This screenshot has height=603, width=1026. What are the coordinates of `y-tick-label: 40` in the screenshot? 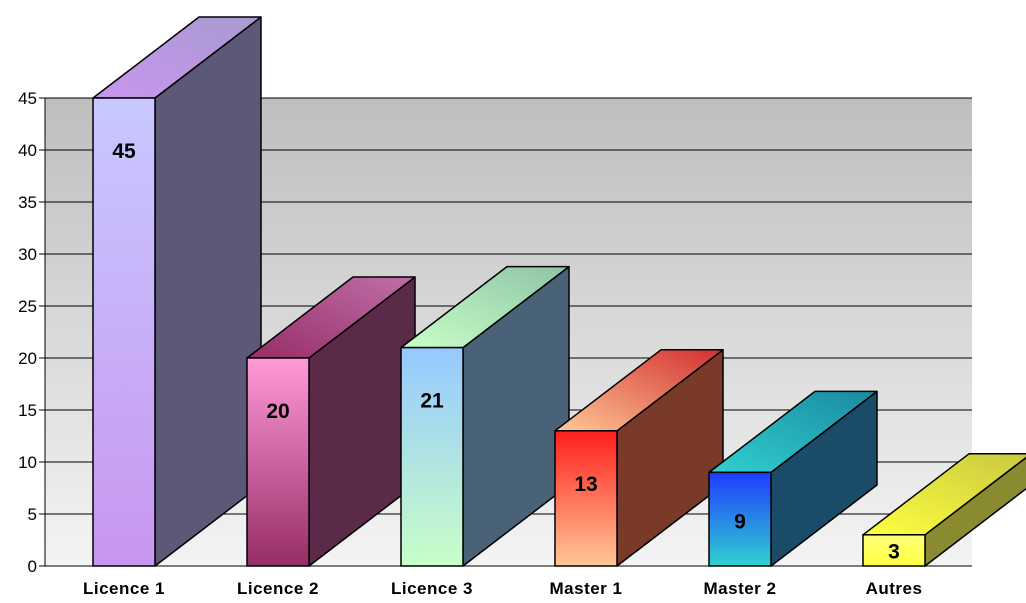 It's located at (27, 150).